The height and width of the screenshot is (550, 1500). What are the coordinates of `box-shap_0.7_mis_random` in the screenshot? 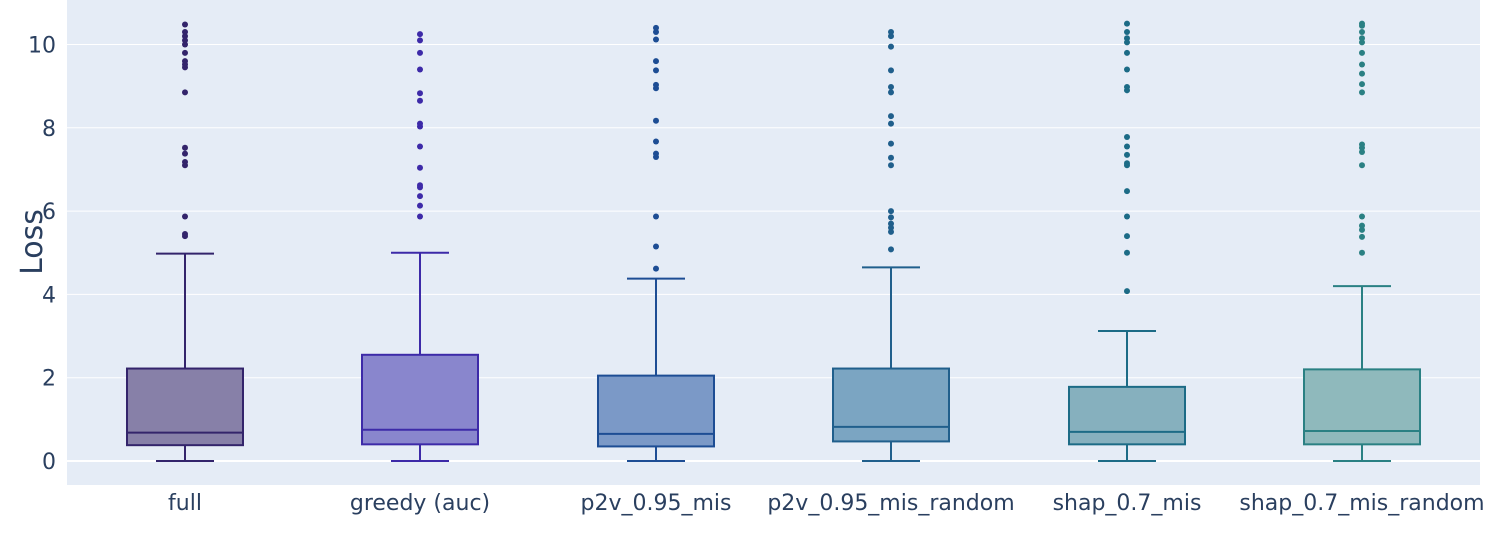 It's located at (1362, 241).